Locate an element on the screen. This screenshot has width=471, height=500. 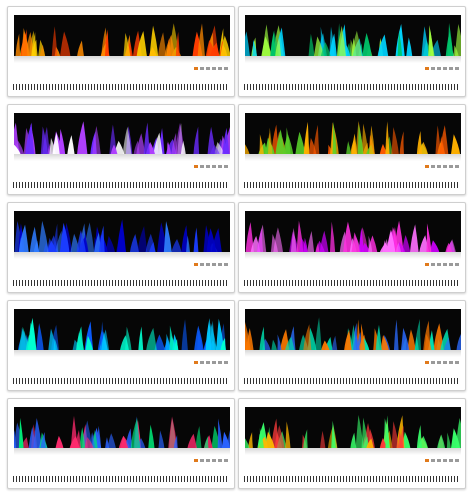
magenta-fireplace is located at coordinates (352, 247).